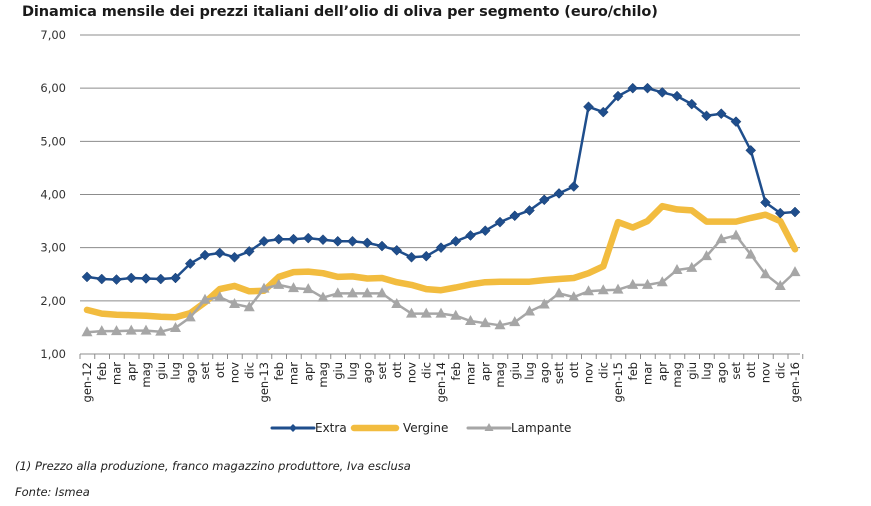 Image resolution: width=871 pixels, height=506 pixels. Describe the element at coordinates (53, 35) in the screenshot. I see `y-tick-label: 7,00` at that location.